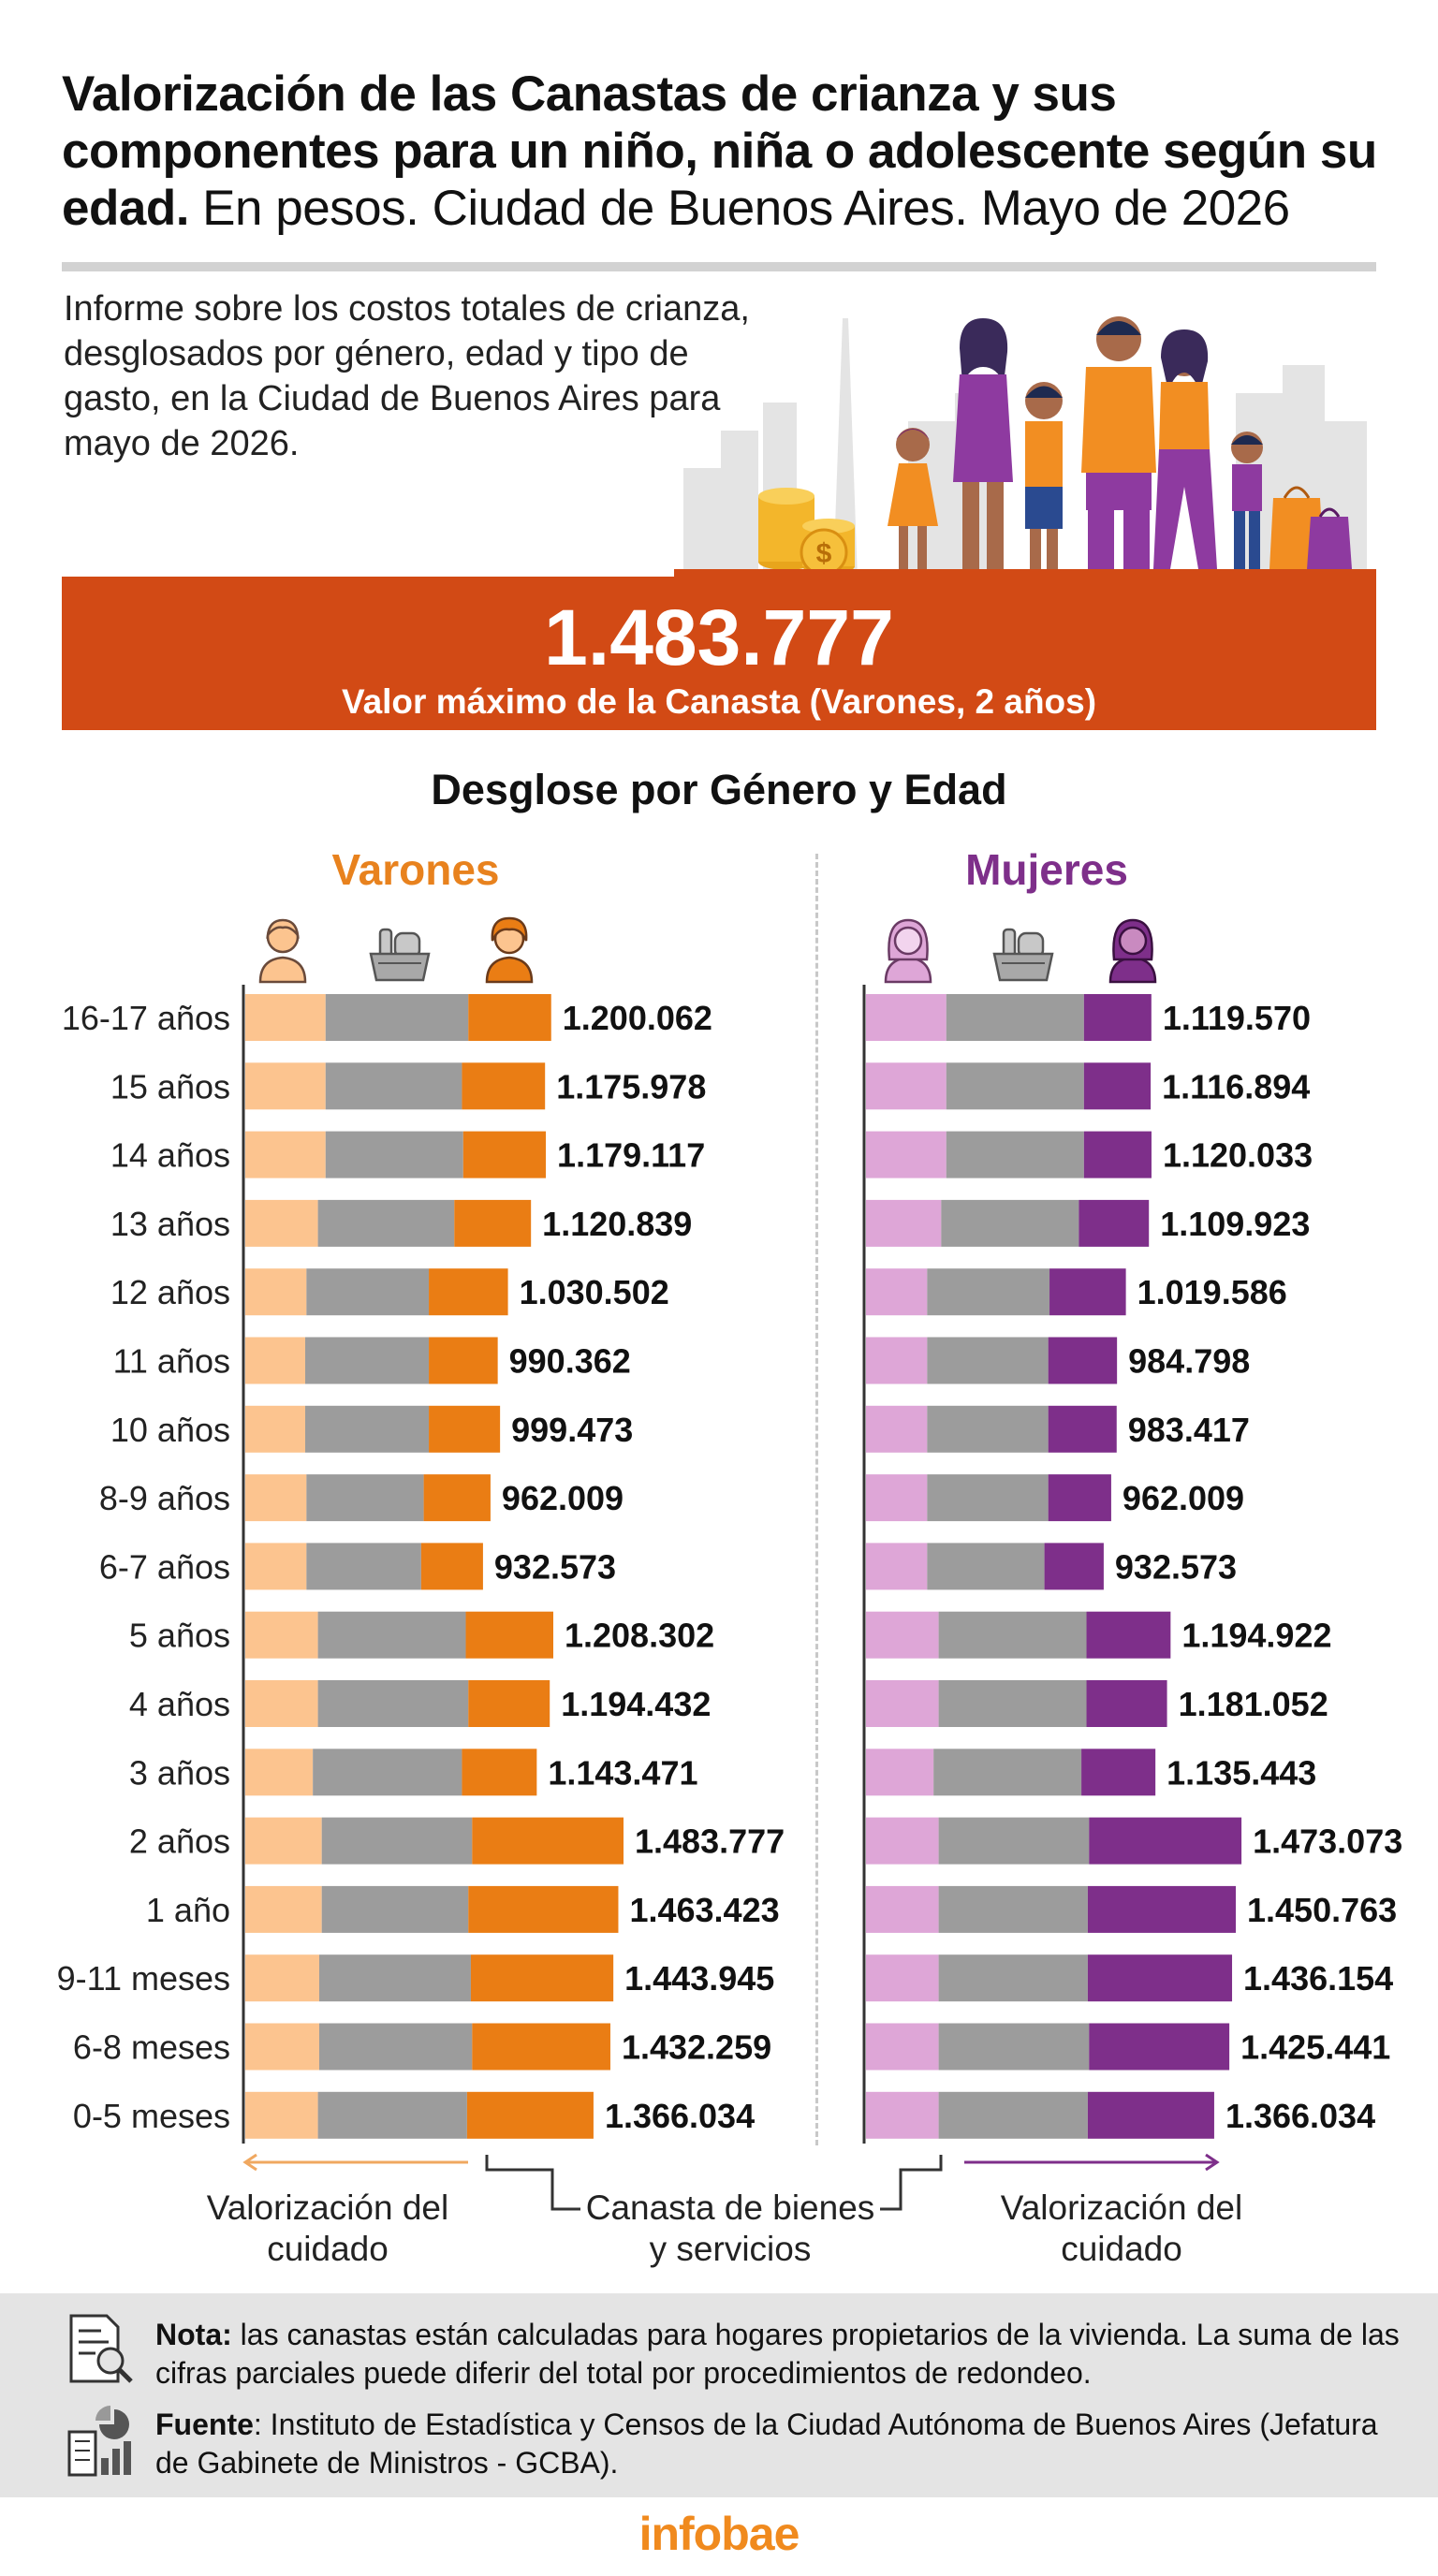 The width and height of the screenshot is (1438, 2576). Describe the element at coordinates (1189, 1361) in the screenshot. I see `total-label-mujeres: 984.798` at that location.